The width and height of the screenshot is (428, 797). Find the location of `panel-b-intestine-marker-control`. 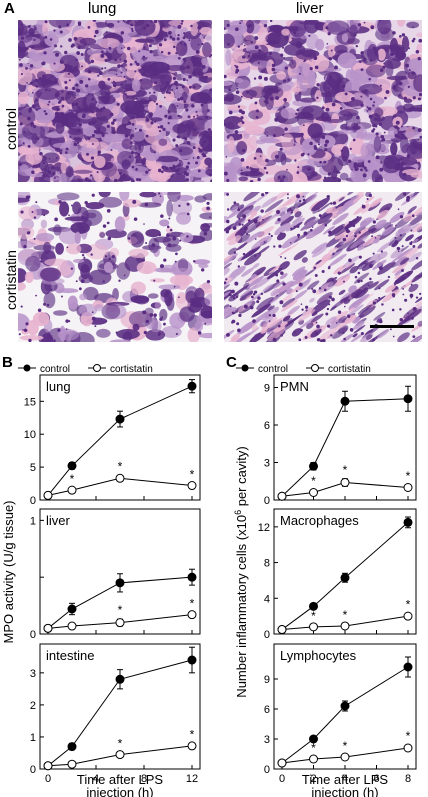

panel-b-intestine-marker-control is located at coordinates (72, 747).